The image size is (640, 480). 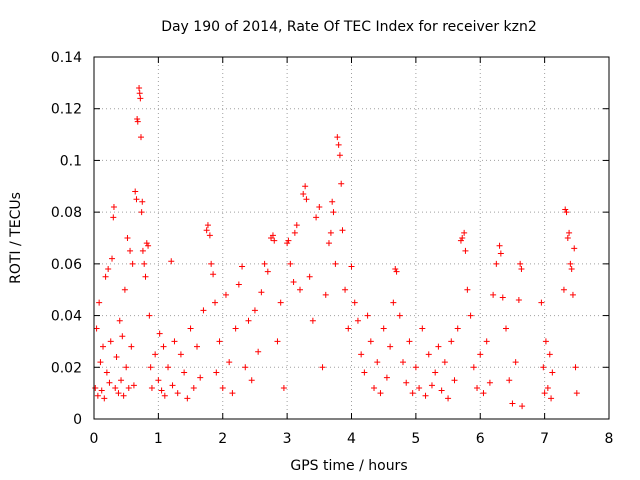 What do you see at coordinates (66, 239) in the screenshot?
I see `y-tick-labels: 0 0.02 0.04 0.06 0.08 0.1 0.12 0.14` at bounding box center [66, 239].